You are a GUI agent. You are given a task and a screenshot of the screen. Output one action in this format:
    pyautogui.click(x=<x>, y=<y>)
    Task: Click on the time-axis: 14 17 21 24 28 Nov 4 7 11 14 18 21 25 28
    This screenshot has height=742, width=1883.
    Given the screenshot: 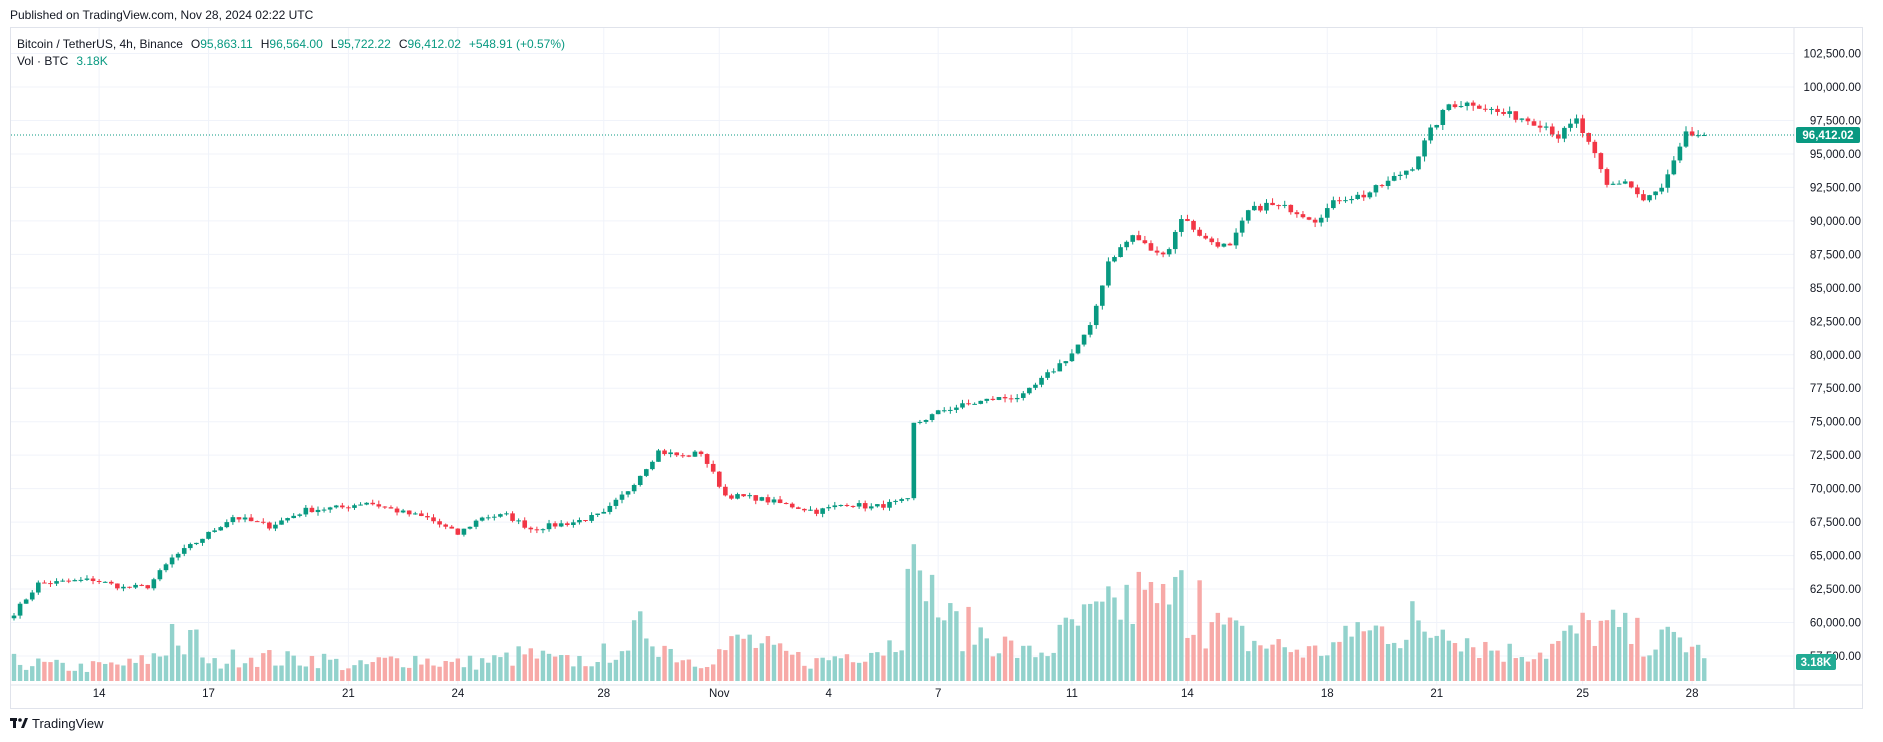 What is the action you would take?
    pyautogui.click(x=896, y=694)
    